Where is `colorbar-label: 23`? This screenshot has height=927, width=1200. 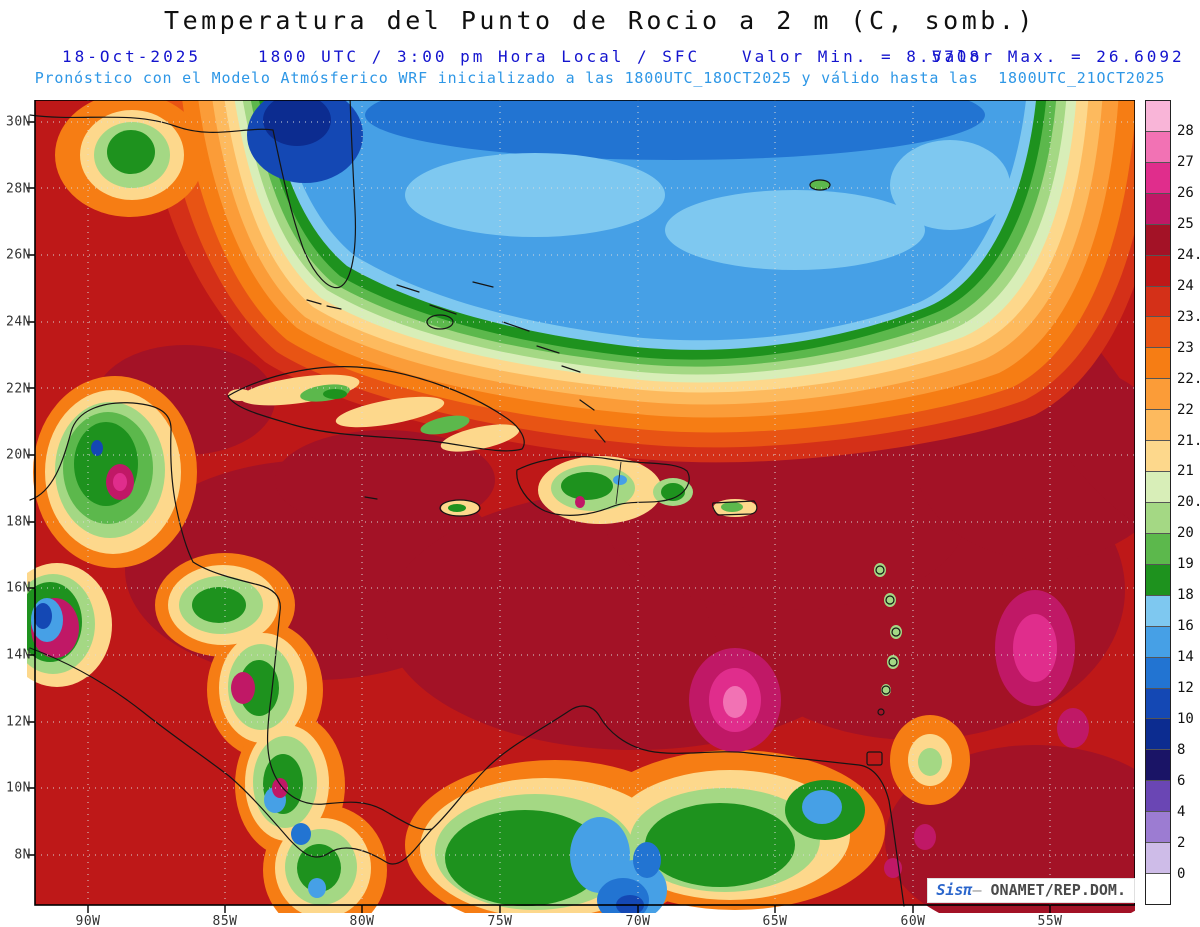 colorbar-label: 23 is located at coordinates (1185, 348).